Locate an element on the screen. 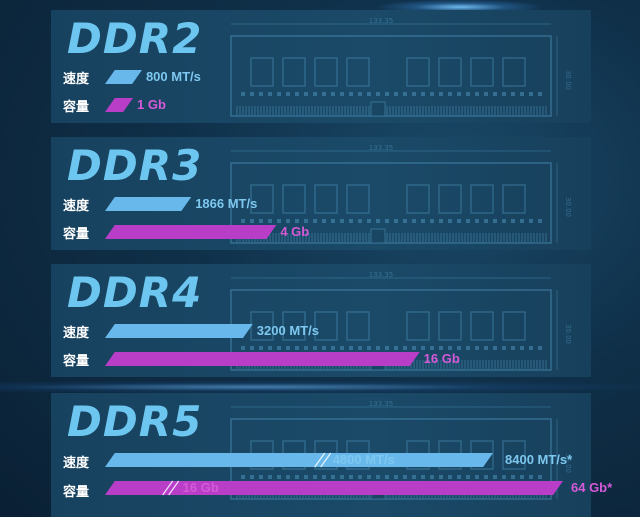 The width and height of the screenshot is (640, 517). capacity-value-label: 1 Gb is located at coordinates (151, 104).